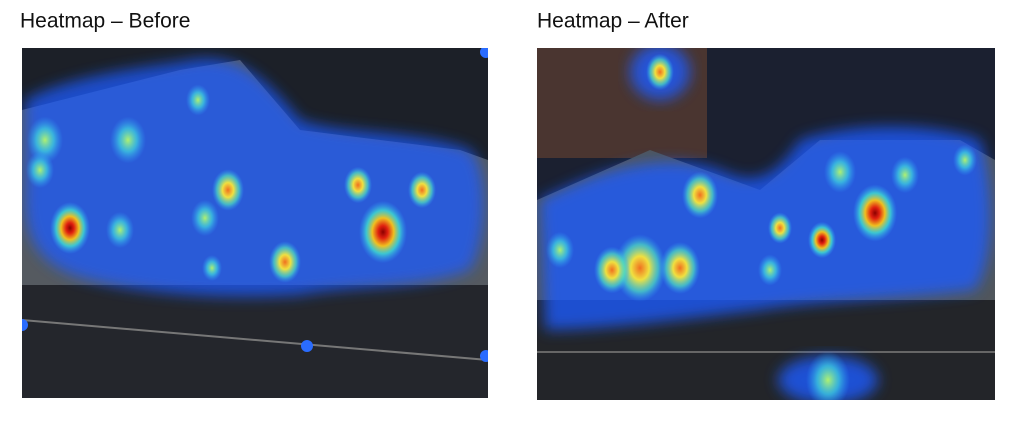  Describe the element at coordinates (105, 21) in the screenshot. I see `panel-title: Heatmap – Before` at that location.